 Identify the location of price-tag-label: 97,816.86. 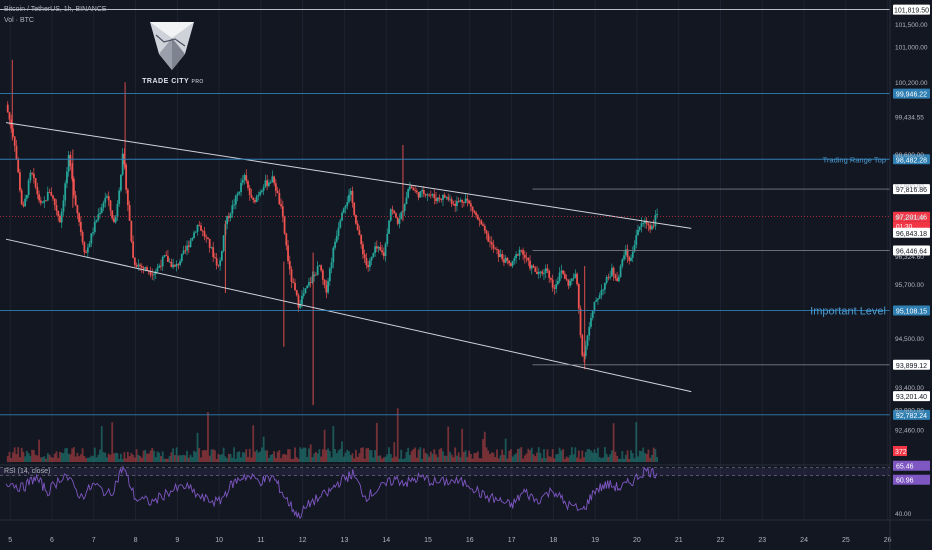
(911, 190).